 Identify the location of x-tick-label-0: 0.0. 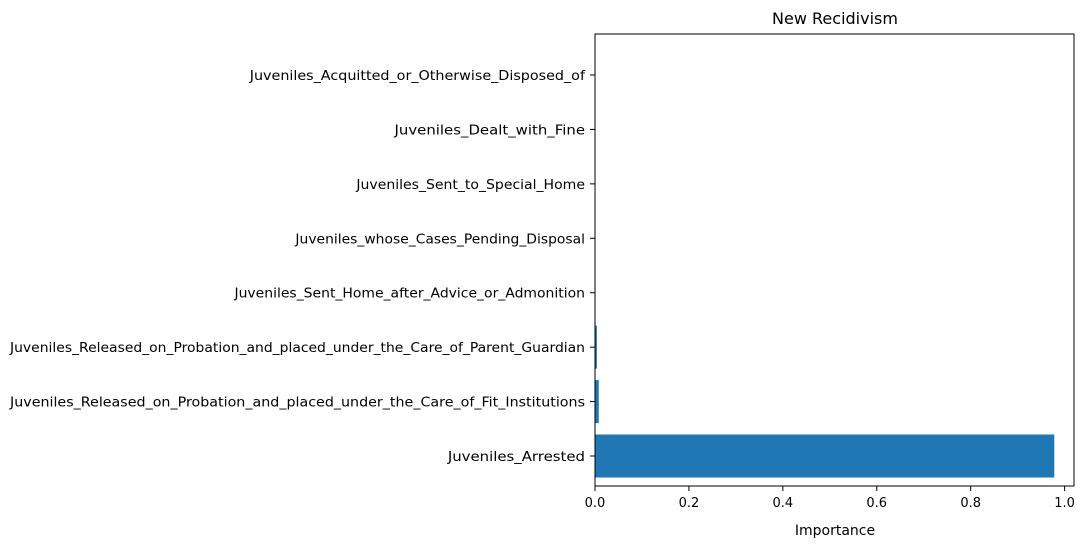
(595, 503).